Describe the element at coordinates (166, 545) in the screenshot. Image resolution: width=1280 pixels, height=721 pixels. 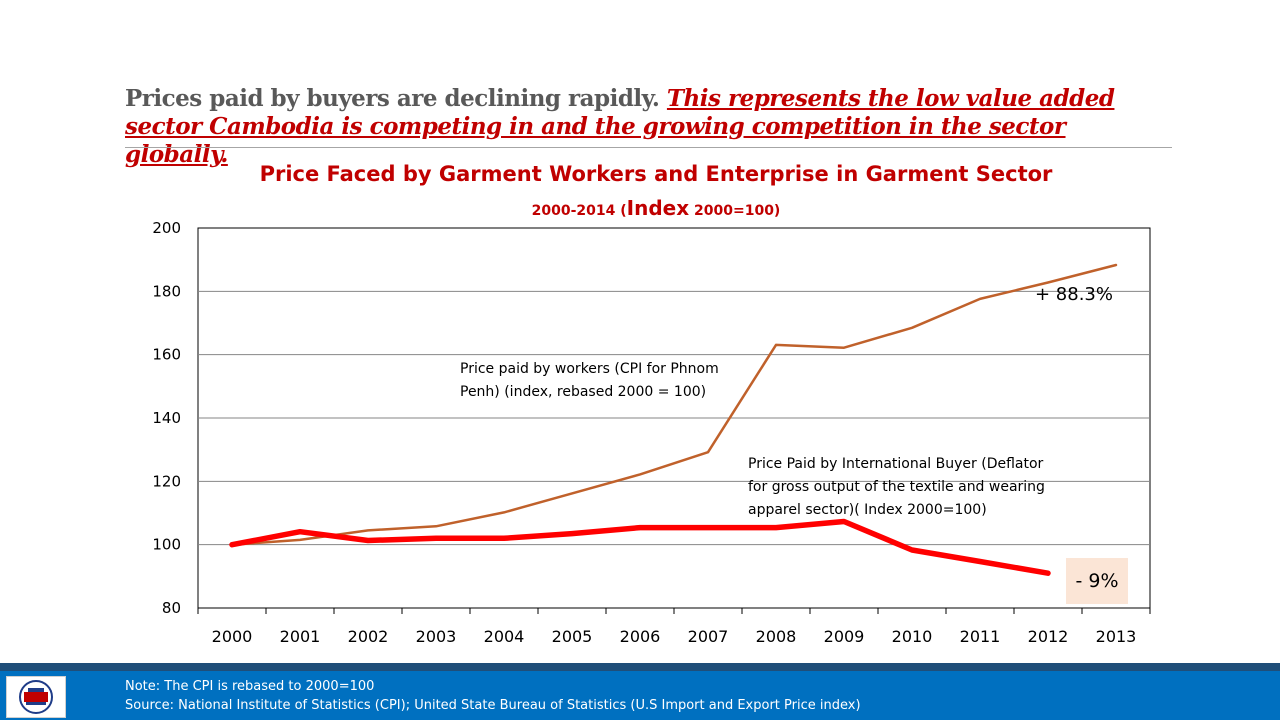
I see `y-tick-label: 100` at that location.